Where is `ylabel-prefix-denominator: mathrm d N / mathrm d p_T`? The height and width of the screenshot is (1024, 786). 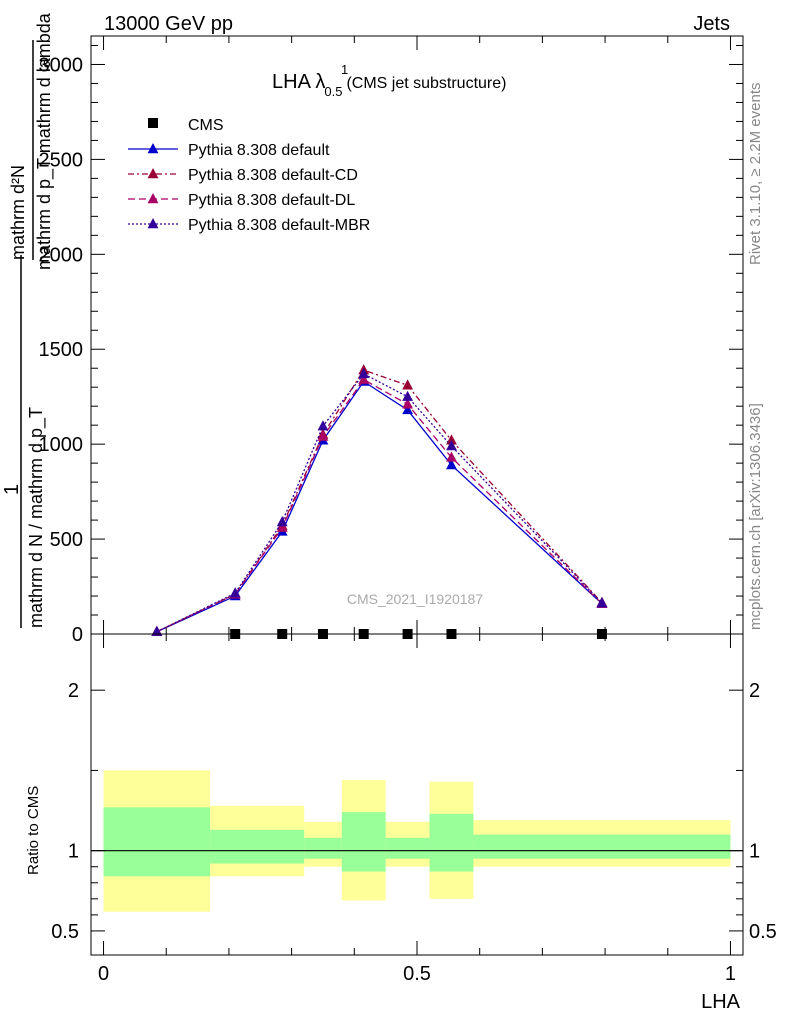
ylabel-prefix-denominator: mathrm d N / mathrm d p_T is located at coordinates (36, 517).